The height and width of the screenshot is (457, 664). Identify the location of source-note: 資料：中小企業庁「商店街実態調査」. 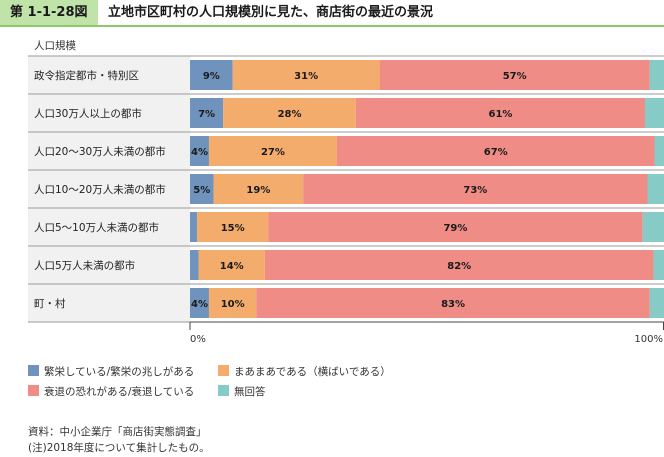
(117, 432).